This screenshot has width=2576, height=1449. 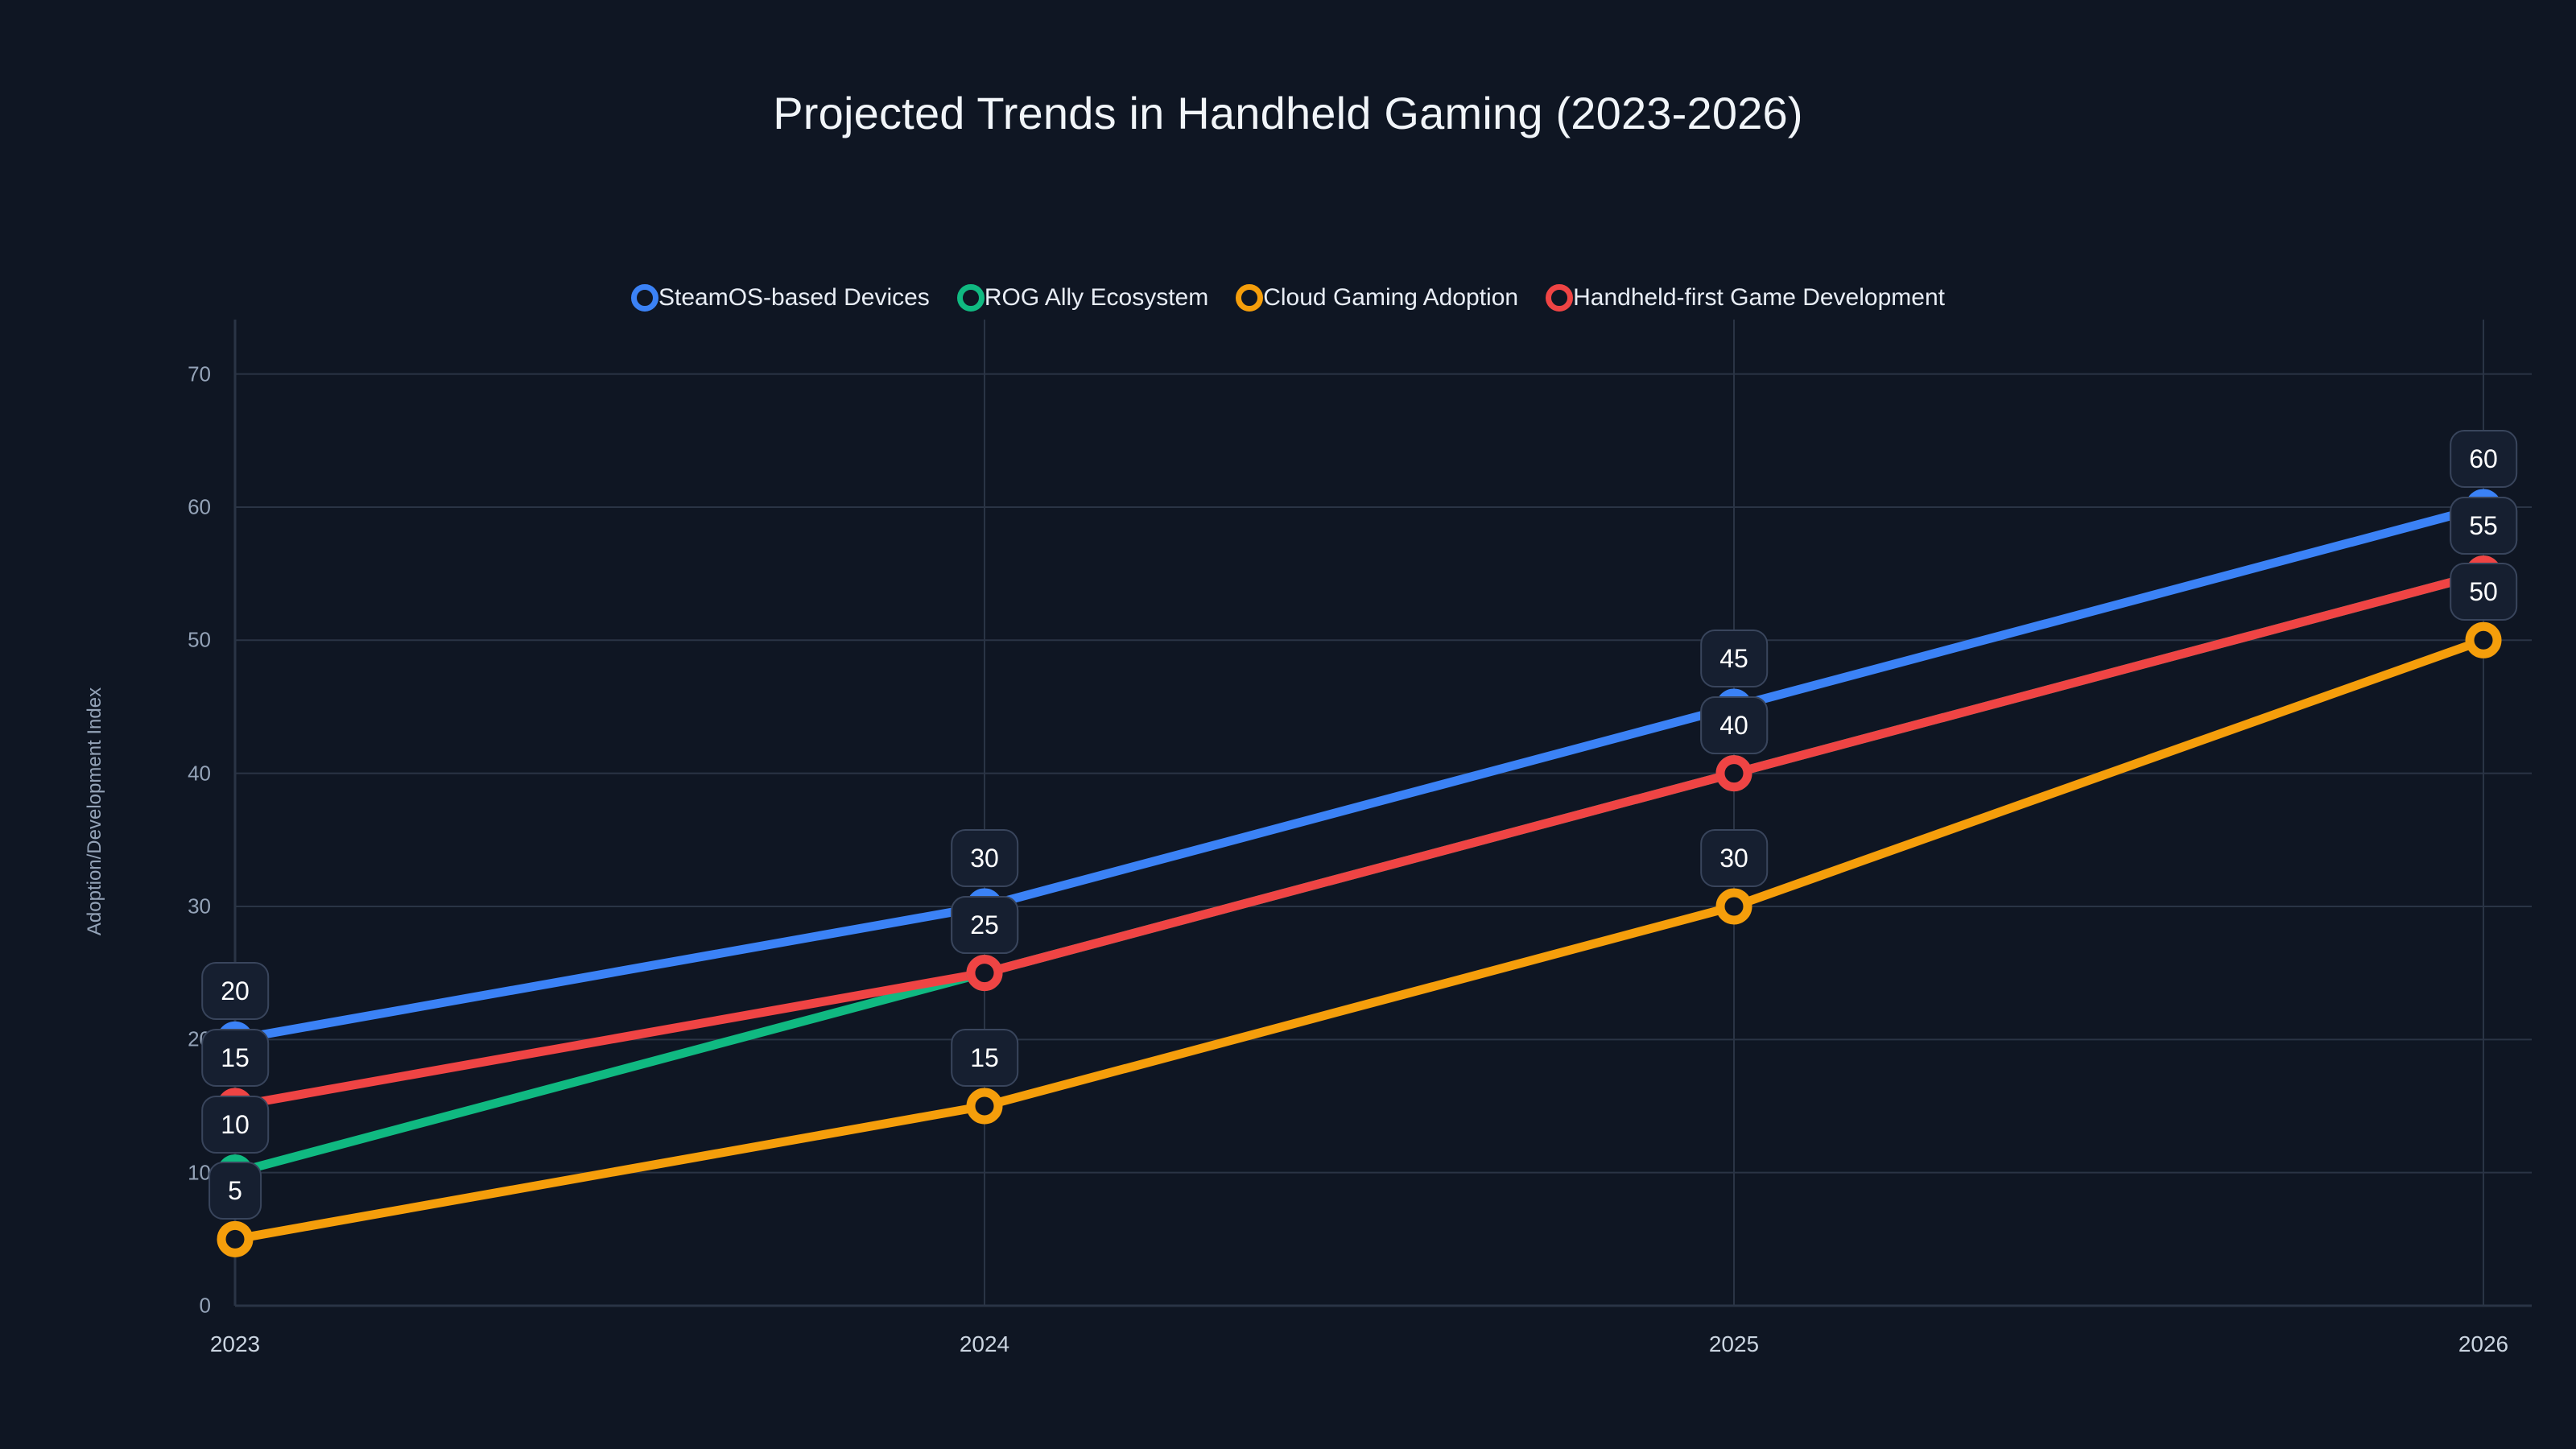 What do you see at coordinates (1096, 297) in the screenshot?
I see `legend-item-label: ROG Ally Ecosystem` at bounding box center [1096, 297].